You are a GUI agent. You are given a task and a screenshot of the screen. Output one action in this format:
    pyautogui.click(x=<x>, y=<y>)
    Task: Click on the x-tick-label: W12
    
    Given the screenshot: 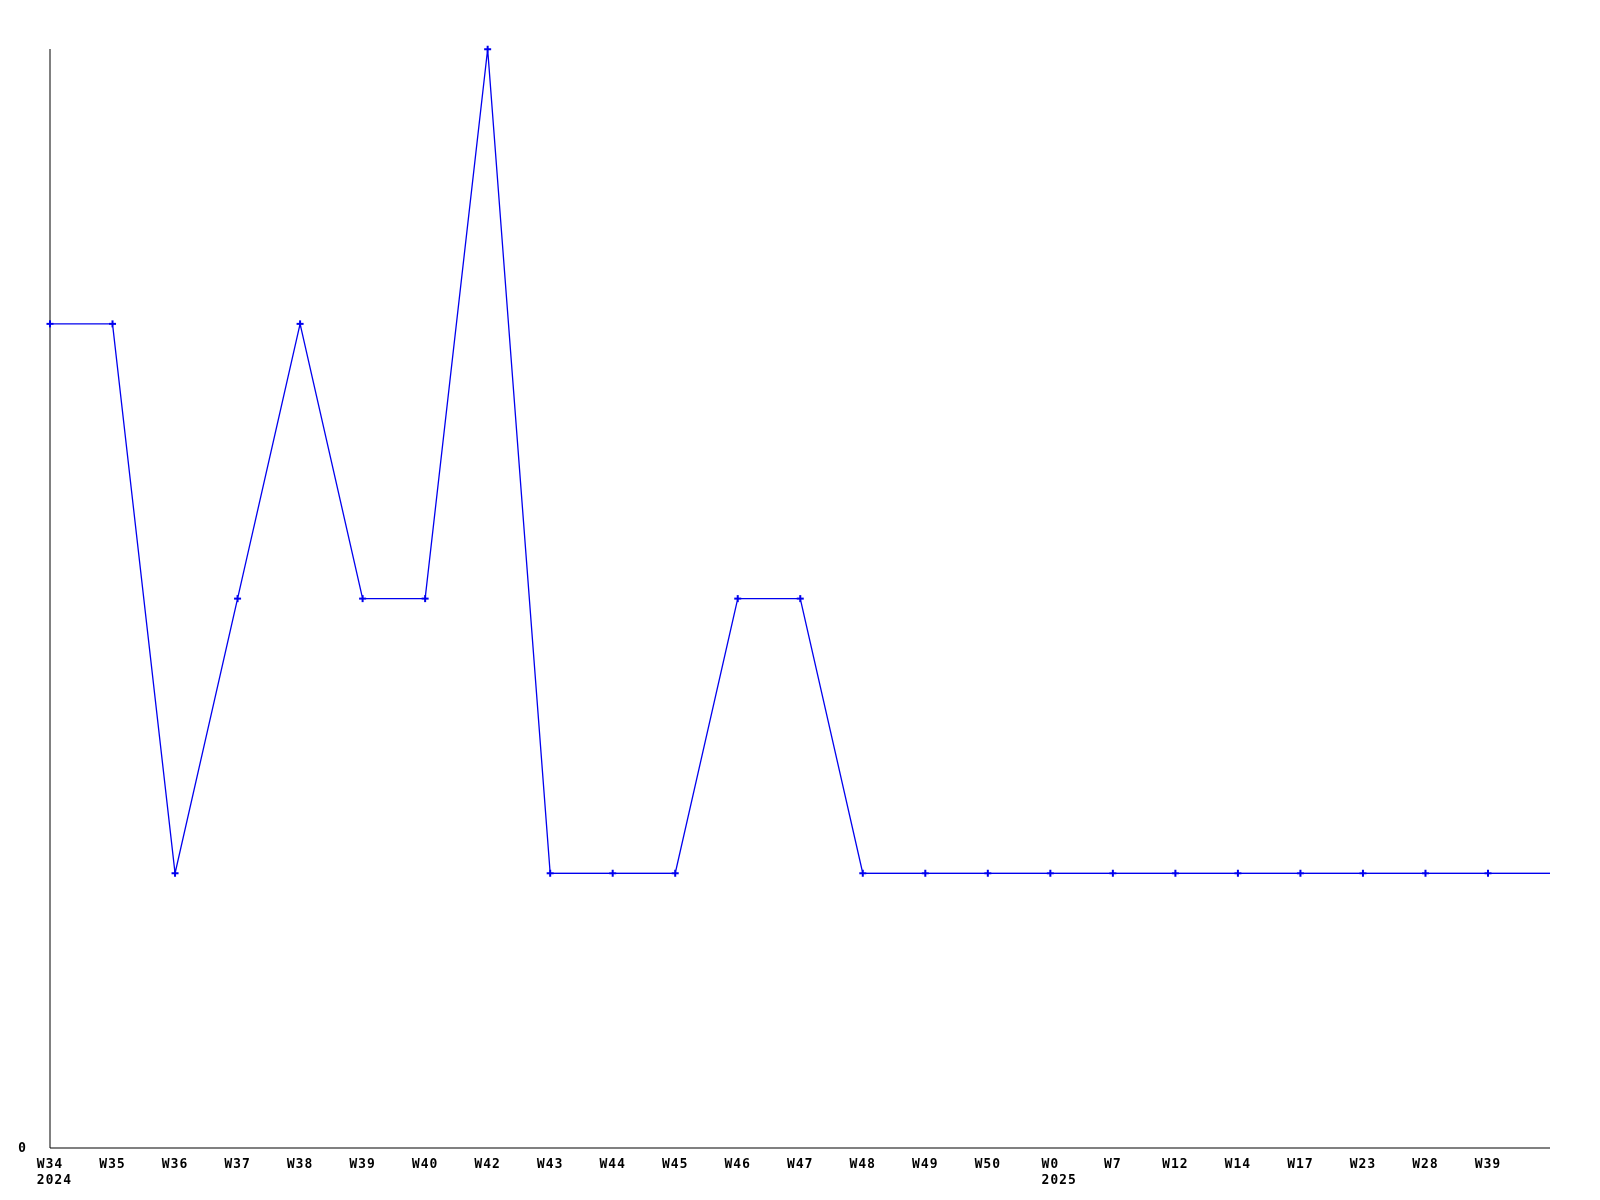 What is the action you would take?
    pyautogui.click(x=1175, y=1164)
    